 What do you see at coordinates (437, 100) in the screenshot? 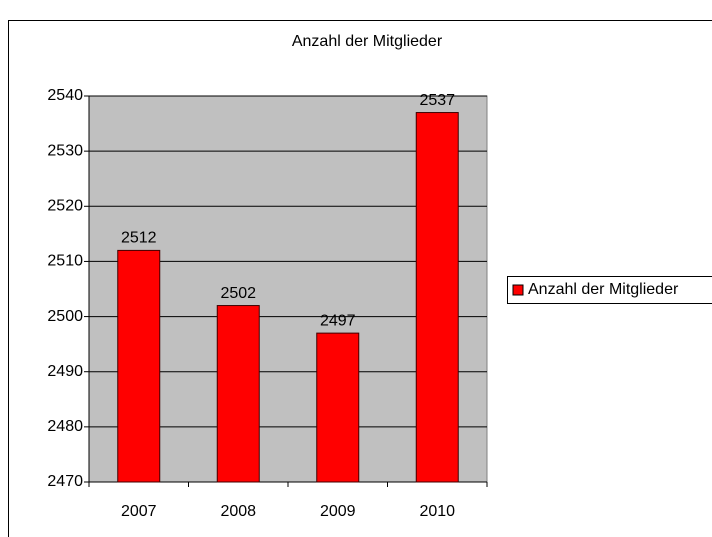
I see `data-label: 2537` at bounding box center [437, 100].